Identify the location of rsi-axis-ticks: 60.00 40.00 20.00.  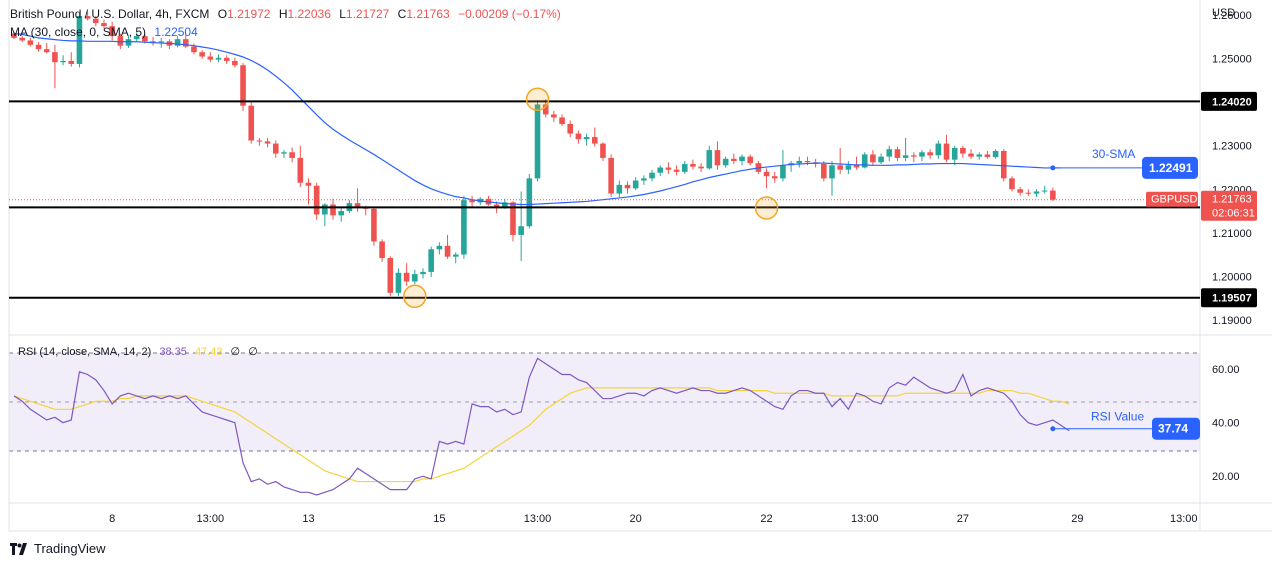
(1226, 423).